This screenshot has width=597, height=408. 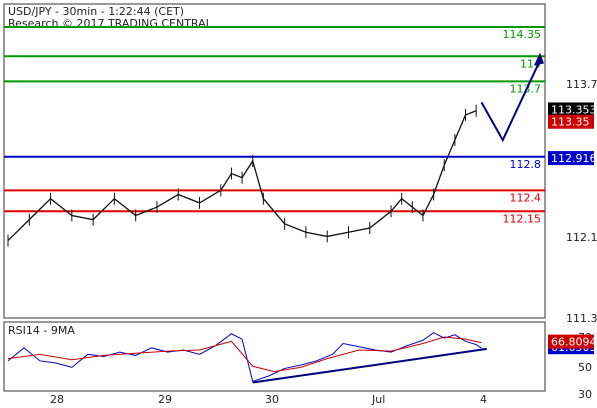 I want to click on rsi-tick-label: 50, so click(x=585, y=367).